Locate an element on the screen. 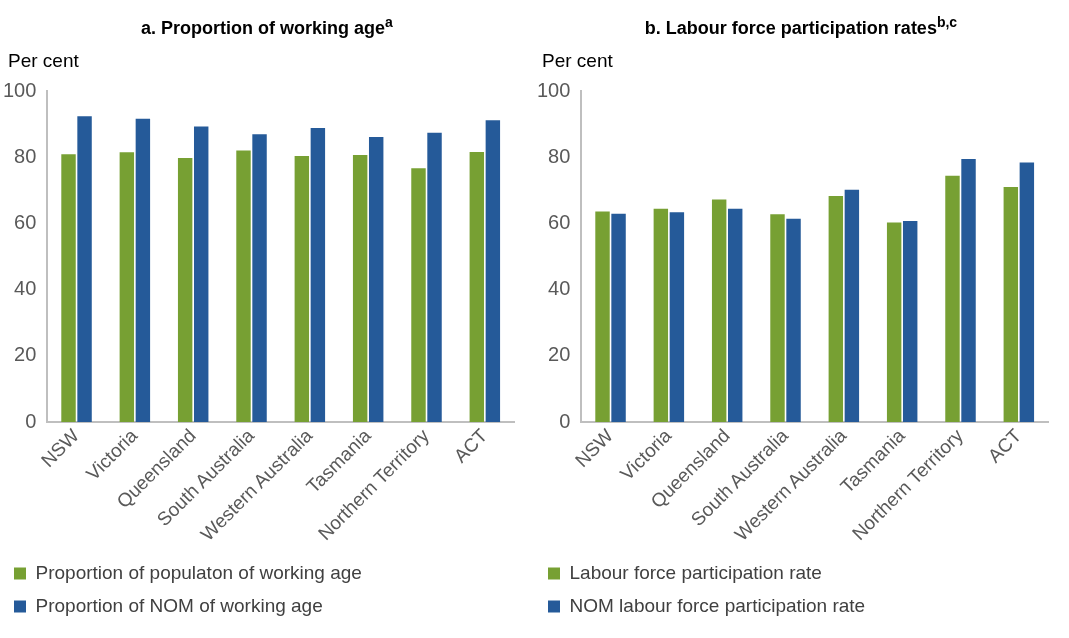 Image resolution: width=1069 pixels, height=638 pixels. legend-label: Proportion of NOM of working age is located at coordinates (179, 605).